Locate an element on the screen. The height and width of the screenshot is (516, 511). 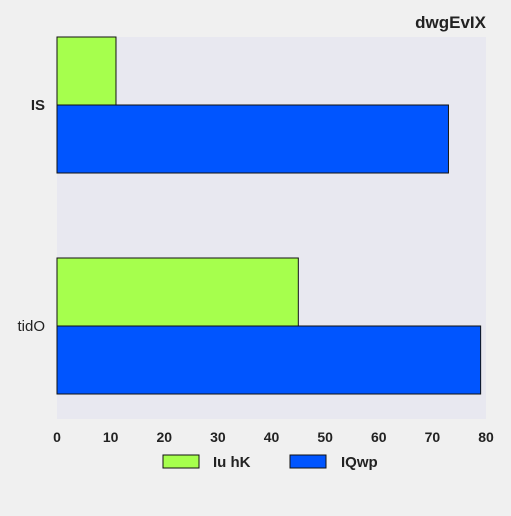
x-tick-label: 60 is located at coordinates (379, 437).